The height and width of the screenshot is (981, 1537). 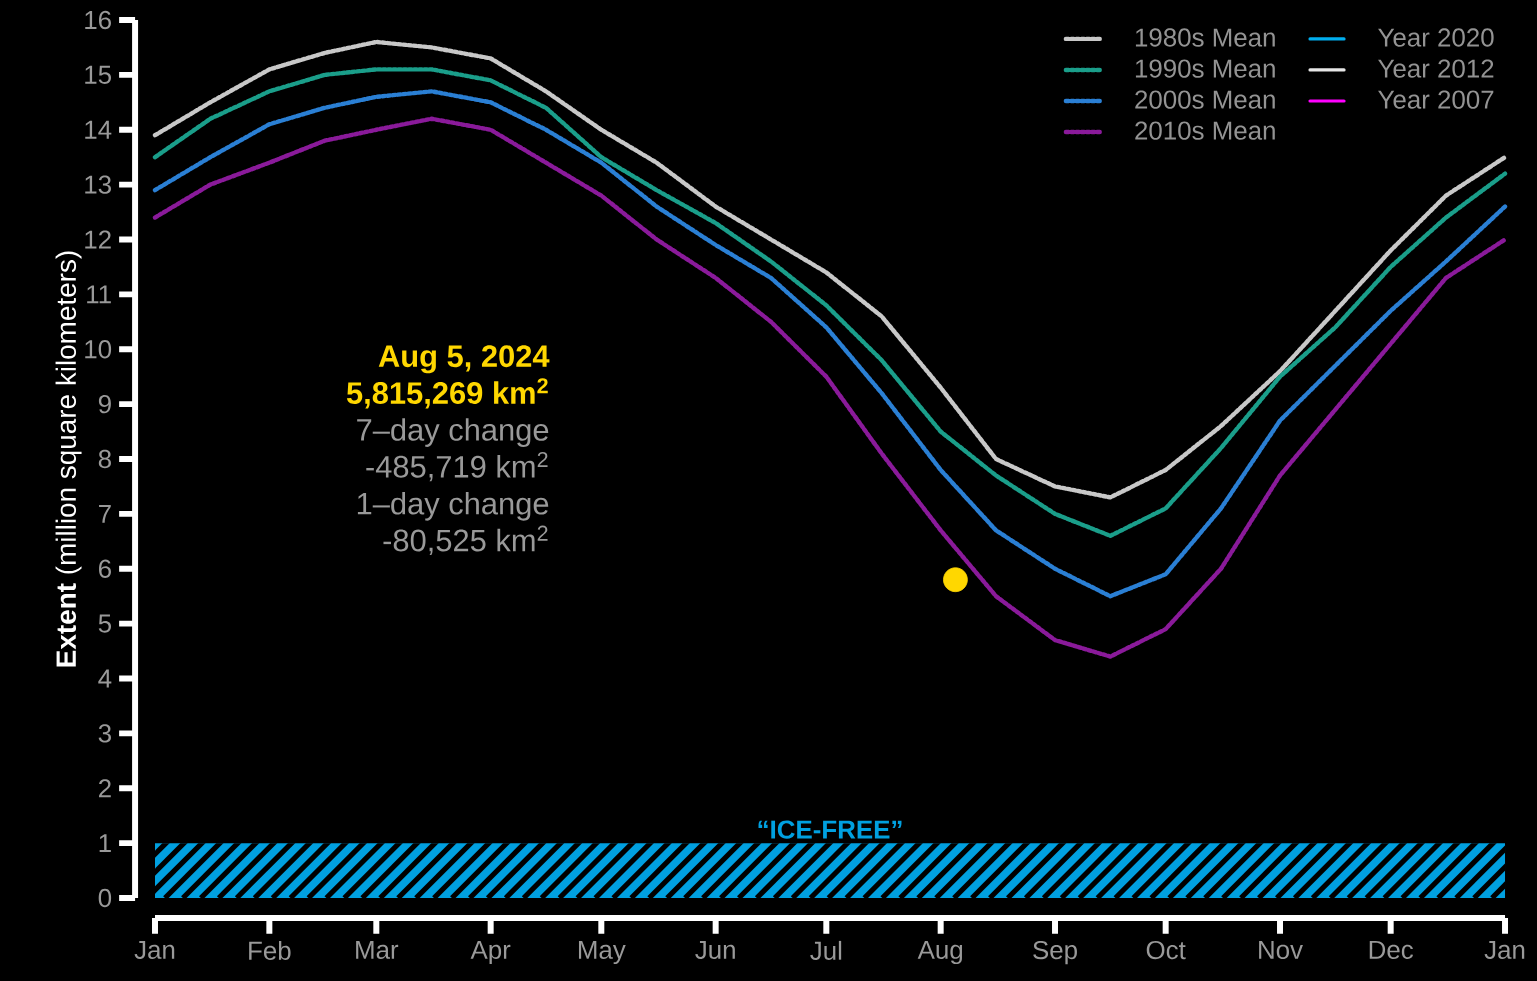 What do you see at coordinates (98, 20) in the screenshot?
I see `y-tick-label: 16` at bounding box center [98, 20].